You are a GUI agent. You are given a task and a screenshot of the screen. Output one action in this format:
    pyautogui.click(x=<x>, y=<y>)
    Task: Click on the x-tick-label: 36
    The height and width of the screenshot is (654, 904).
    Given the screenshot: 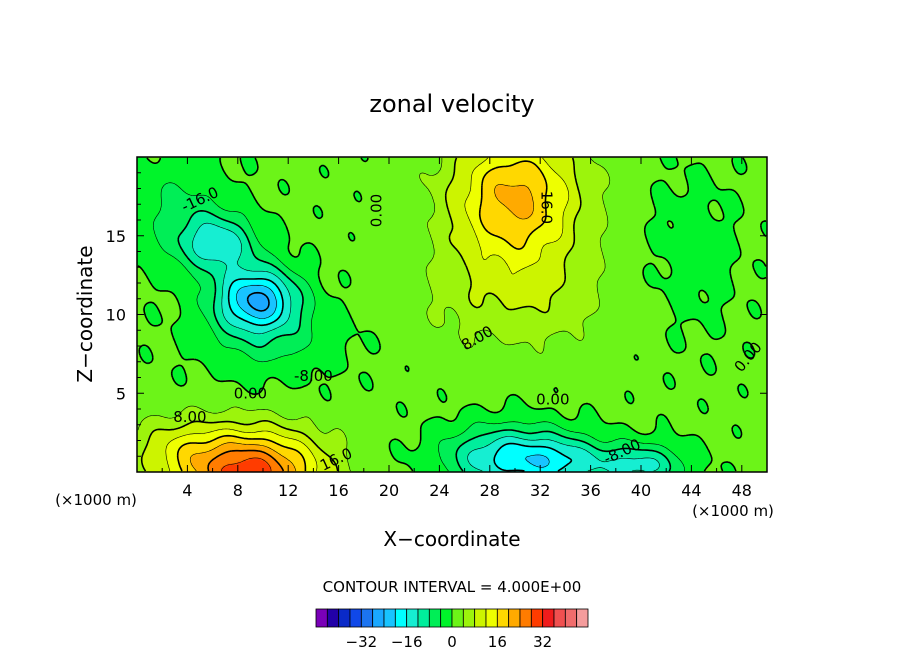 What is the action you would take?
    pyautogui.click(x=590, y=490)
    